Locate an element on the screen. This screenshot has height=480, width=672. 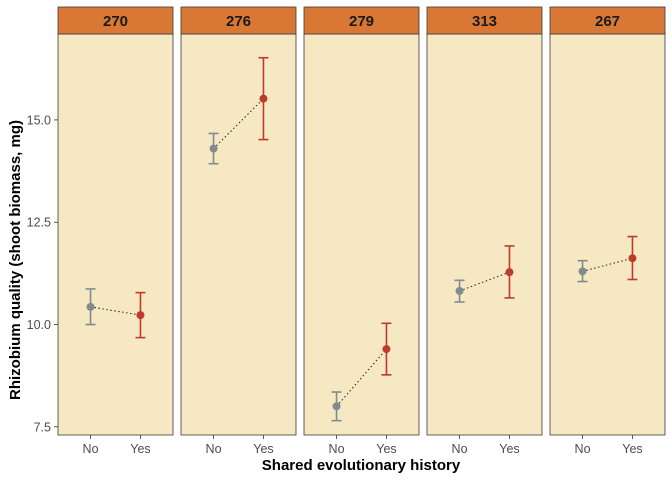
x-axis-title: Shared evolutionary history is located at coordinates (361, 465).